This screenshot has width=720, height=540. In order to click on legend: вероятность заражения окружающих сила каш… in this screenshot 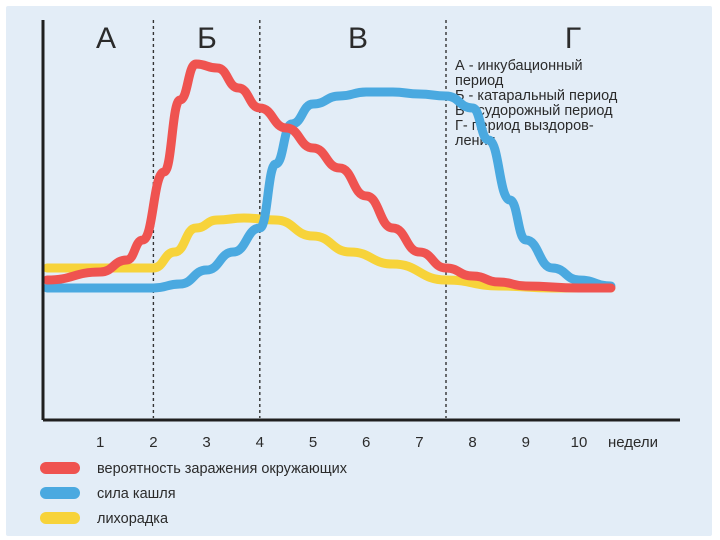, I will do `click(194, 494)`.